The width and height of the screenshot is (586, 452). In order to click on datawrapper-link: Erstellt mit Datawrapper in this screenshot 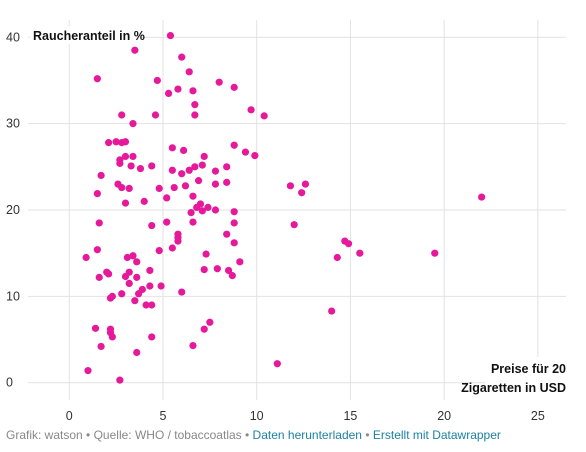, I will do `click(436, 435)`.